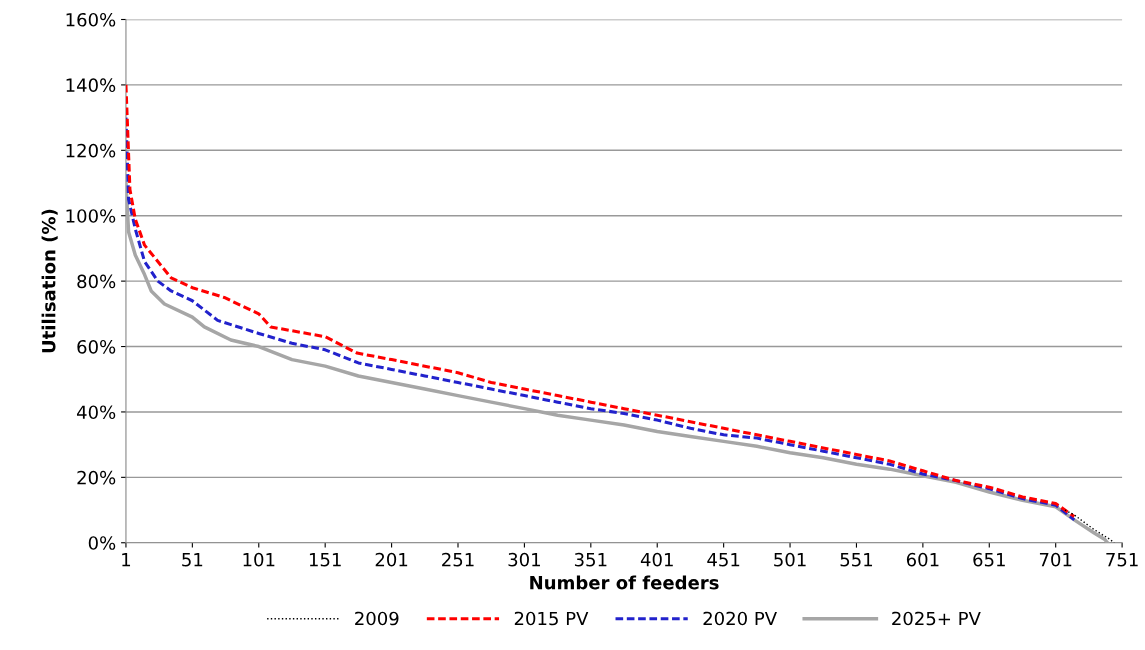 The height and width of the screenshot is (650, 1145). Describe the element at coordinates (1122, 560) in the screenshot. I see `x-tick-label: 751` at that location.